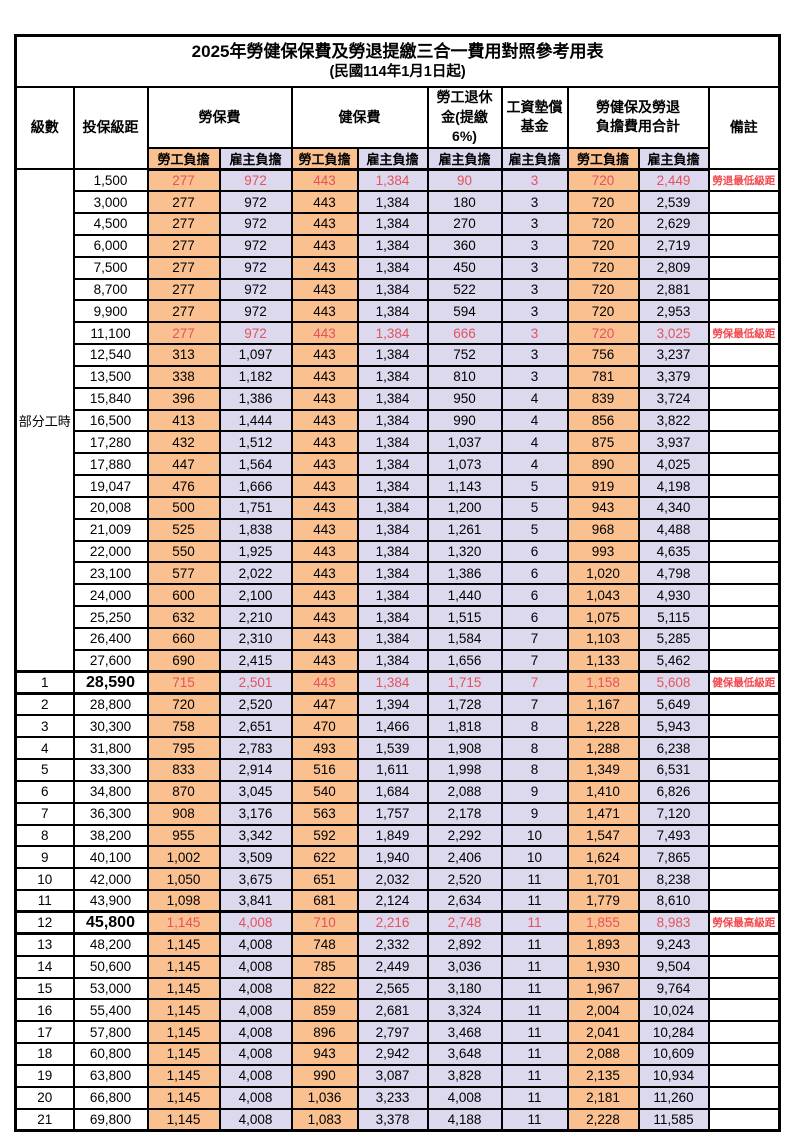  Describe the element at coordinates (324, 988) in the screenshot. I see `hi-employee-cell: 822` at that location.